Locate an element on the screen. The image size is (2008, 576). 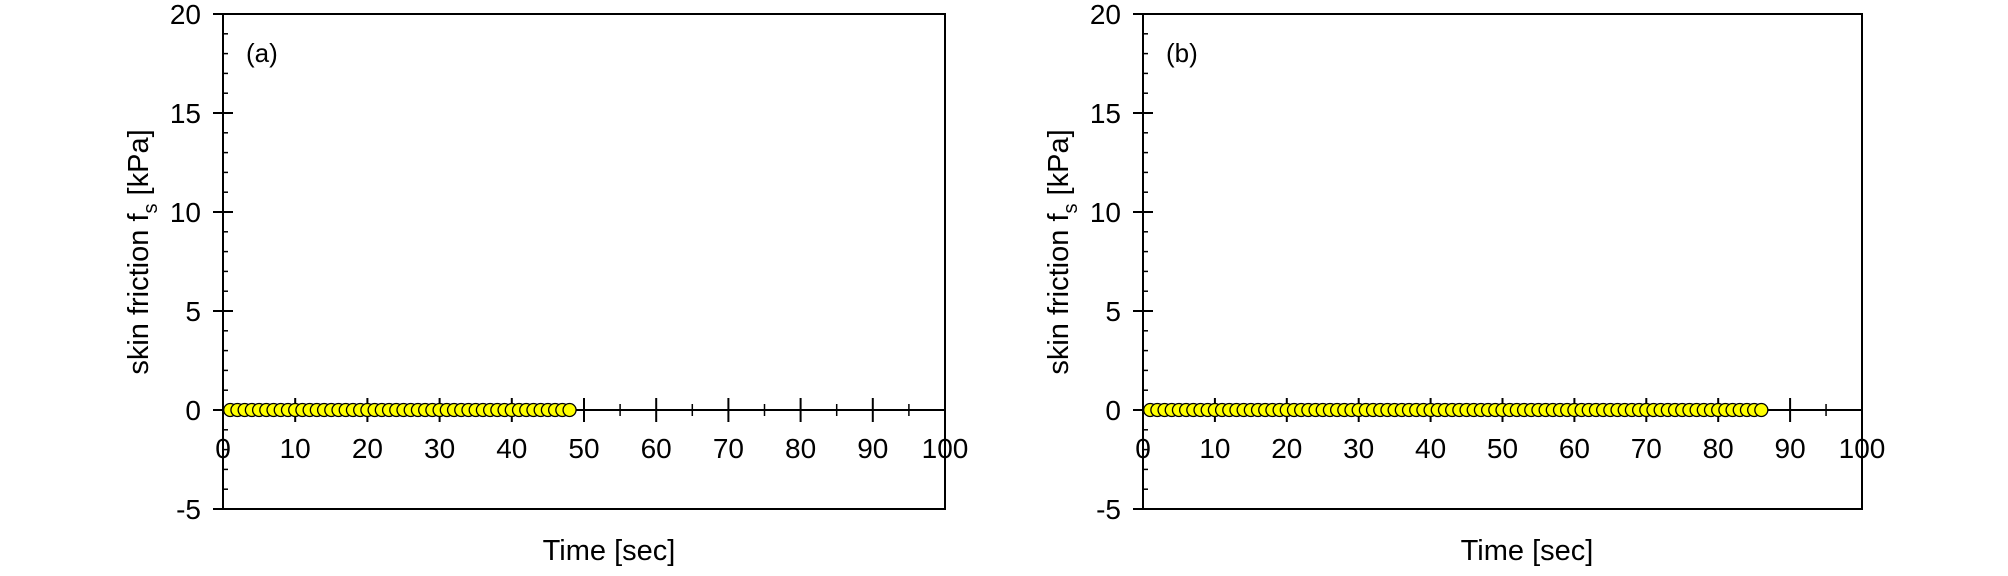
panel-label: (b) is located at coordinates (1182, 53).